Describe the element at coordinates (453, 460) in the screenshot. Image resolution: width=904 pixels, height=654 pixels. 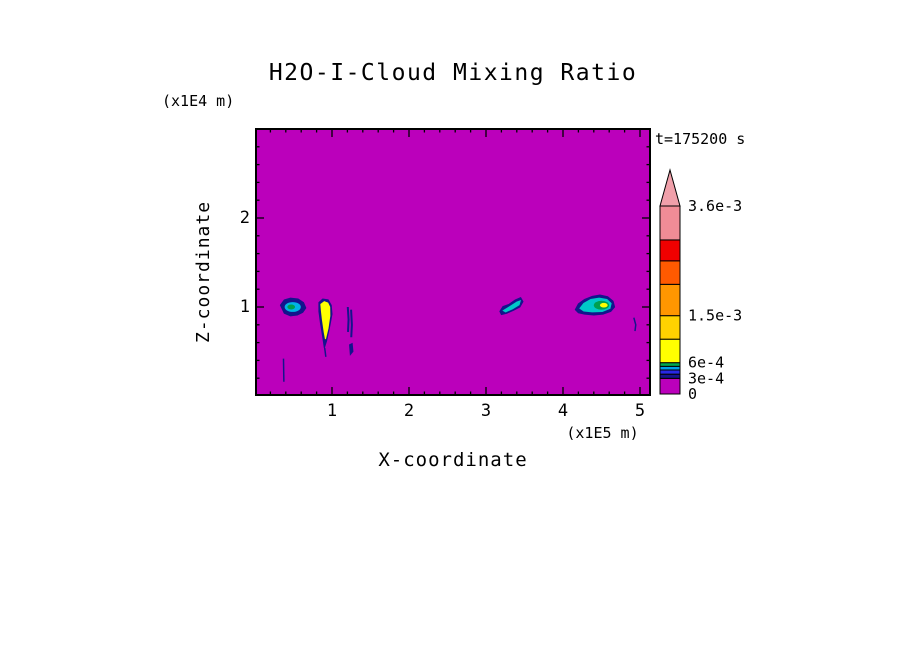
I see `x-axis-title: X-coordinate` at that location.